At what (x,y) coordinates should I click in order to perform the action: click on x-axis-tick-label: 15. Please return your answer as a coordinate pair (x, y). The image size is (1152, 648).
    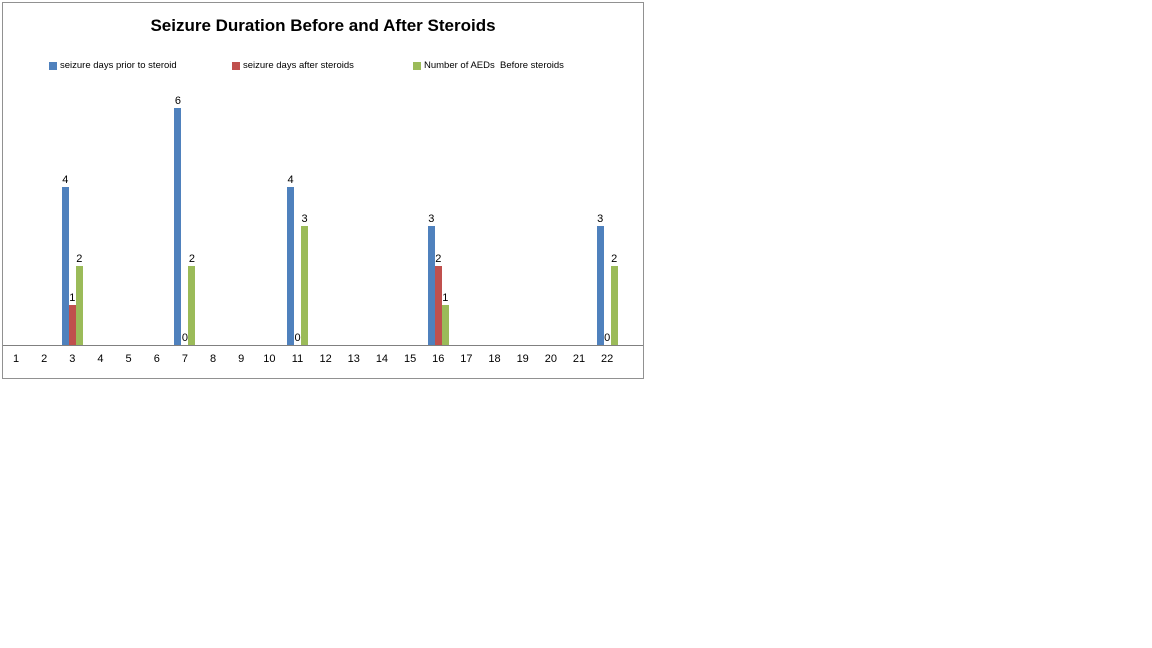
    Looking at the image, I should click on (410, 359).